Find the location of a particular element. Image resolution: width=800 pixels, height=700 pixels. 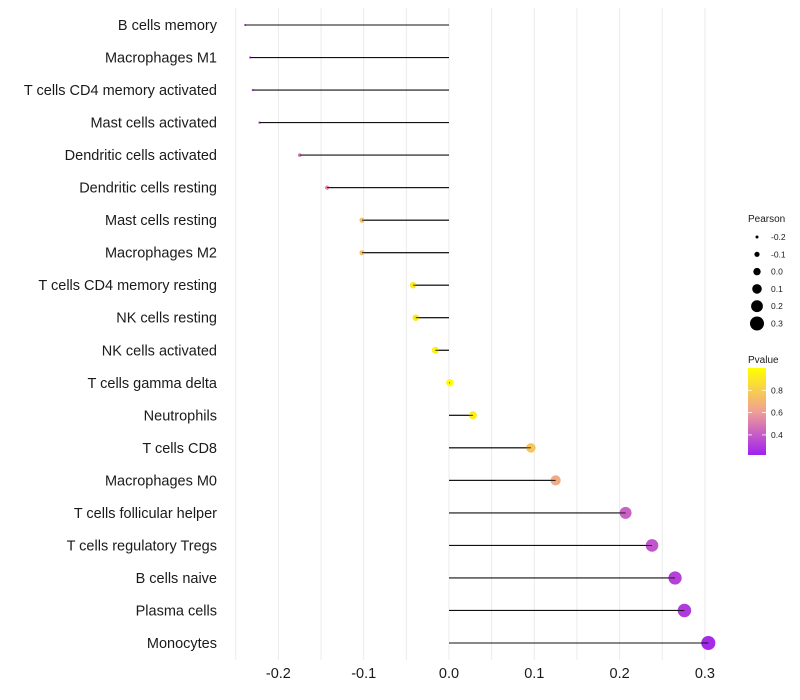

y-tick-label: B cells naive is located at coordinates (176, 579).